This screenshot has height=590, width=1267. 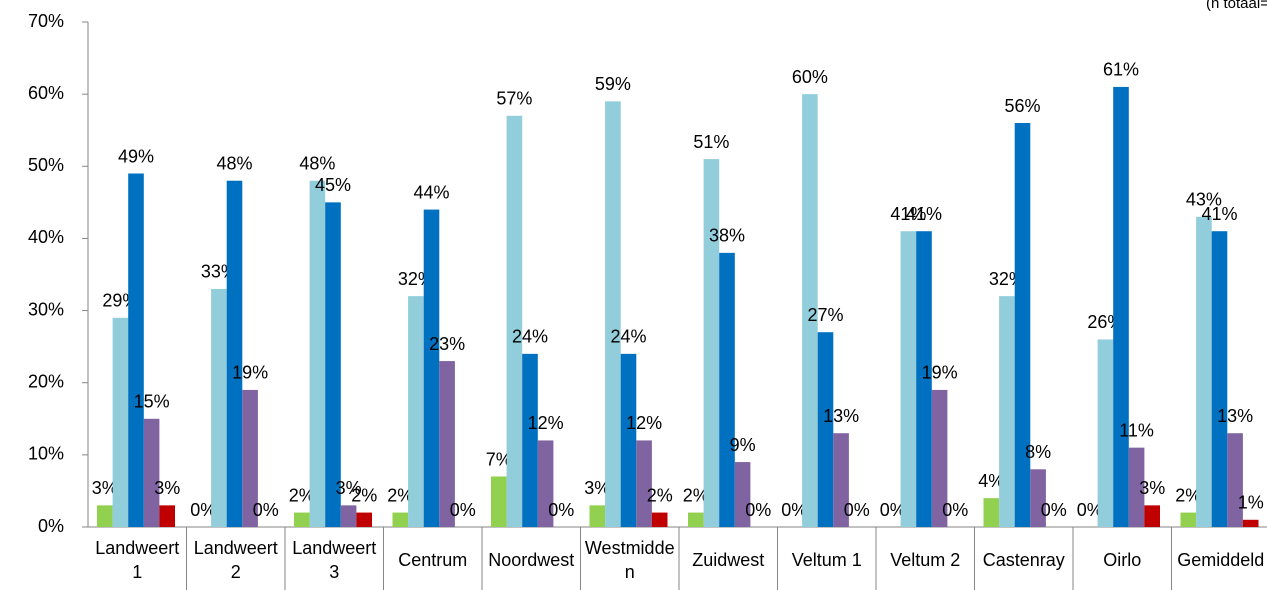 What do you see at coordinates (46, 381) in the screenshot?
I see `y-tick-label: 20%` at bounding box center [46, 381].